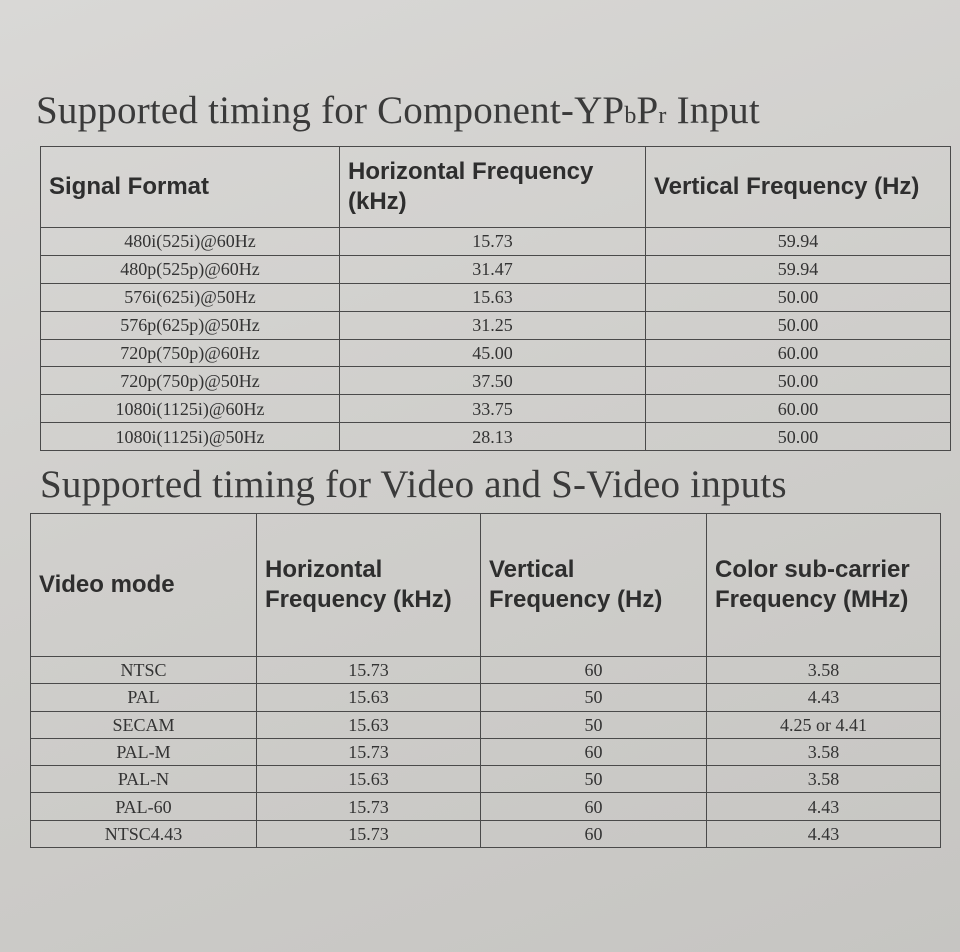  Describe the element at coordinates (823, 585) in the screenshot. I see `header-color-subcarrier-frequency: Color sub-carrier Frequency (MHz)` at that location.